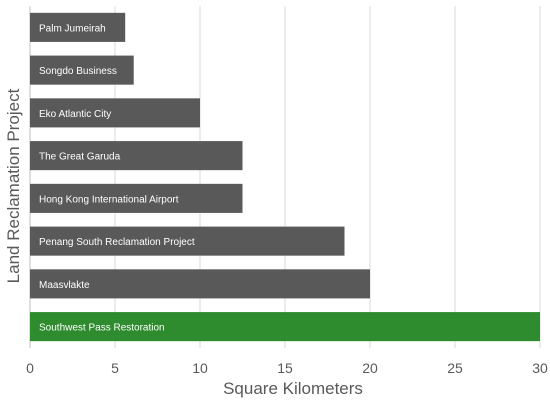  I want to click on bar-label-songdo-business: Songdo Business, so click(78, 71).